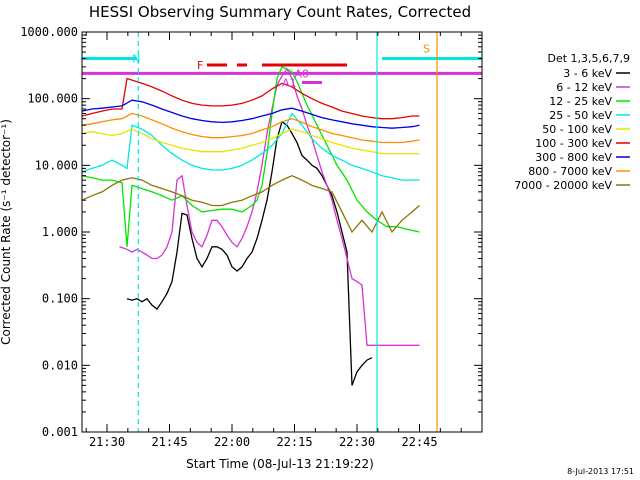 The width and height of the screenshot is (640, 480). What do you see at coordinates (60, 365) in the screenshot?
I see `y-tick-label: 0.010` at bounding box center [60, 365].